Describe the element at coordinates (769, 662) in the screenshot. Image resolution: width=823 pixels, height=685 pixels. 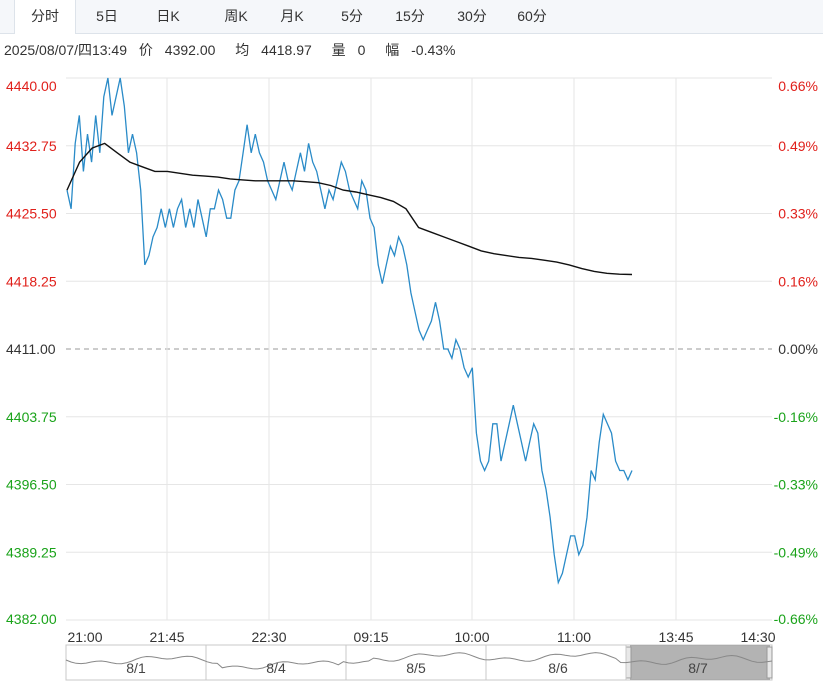
I see `navigator-handle-right` at that location.